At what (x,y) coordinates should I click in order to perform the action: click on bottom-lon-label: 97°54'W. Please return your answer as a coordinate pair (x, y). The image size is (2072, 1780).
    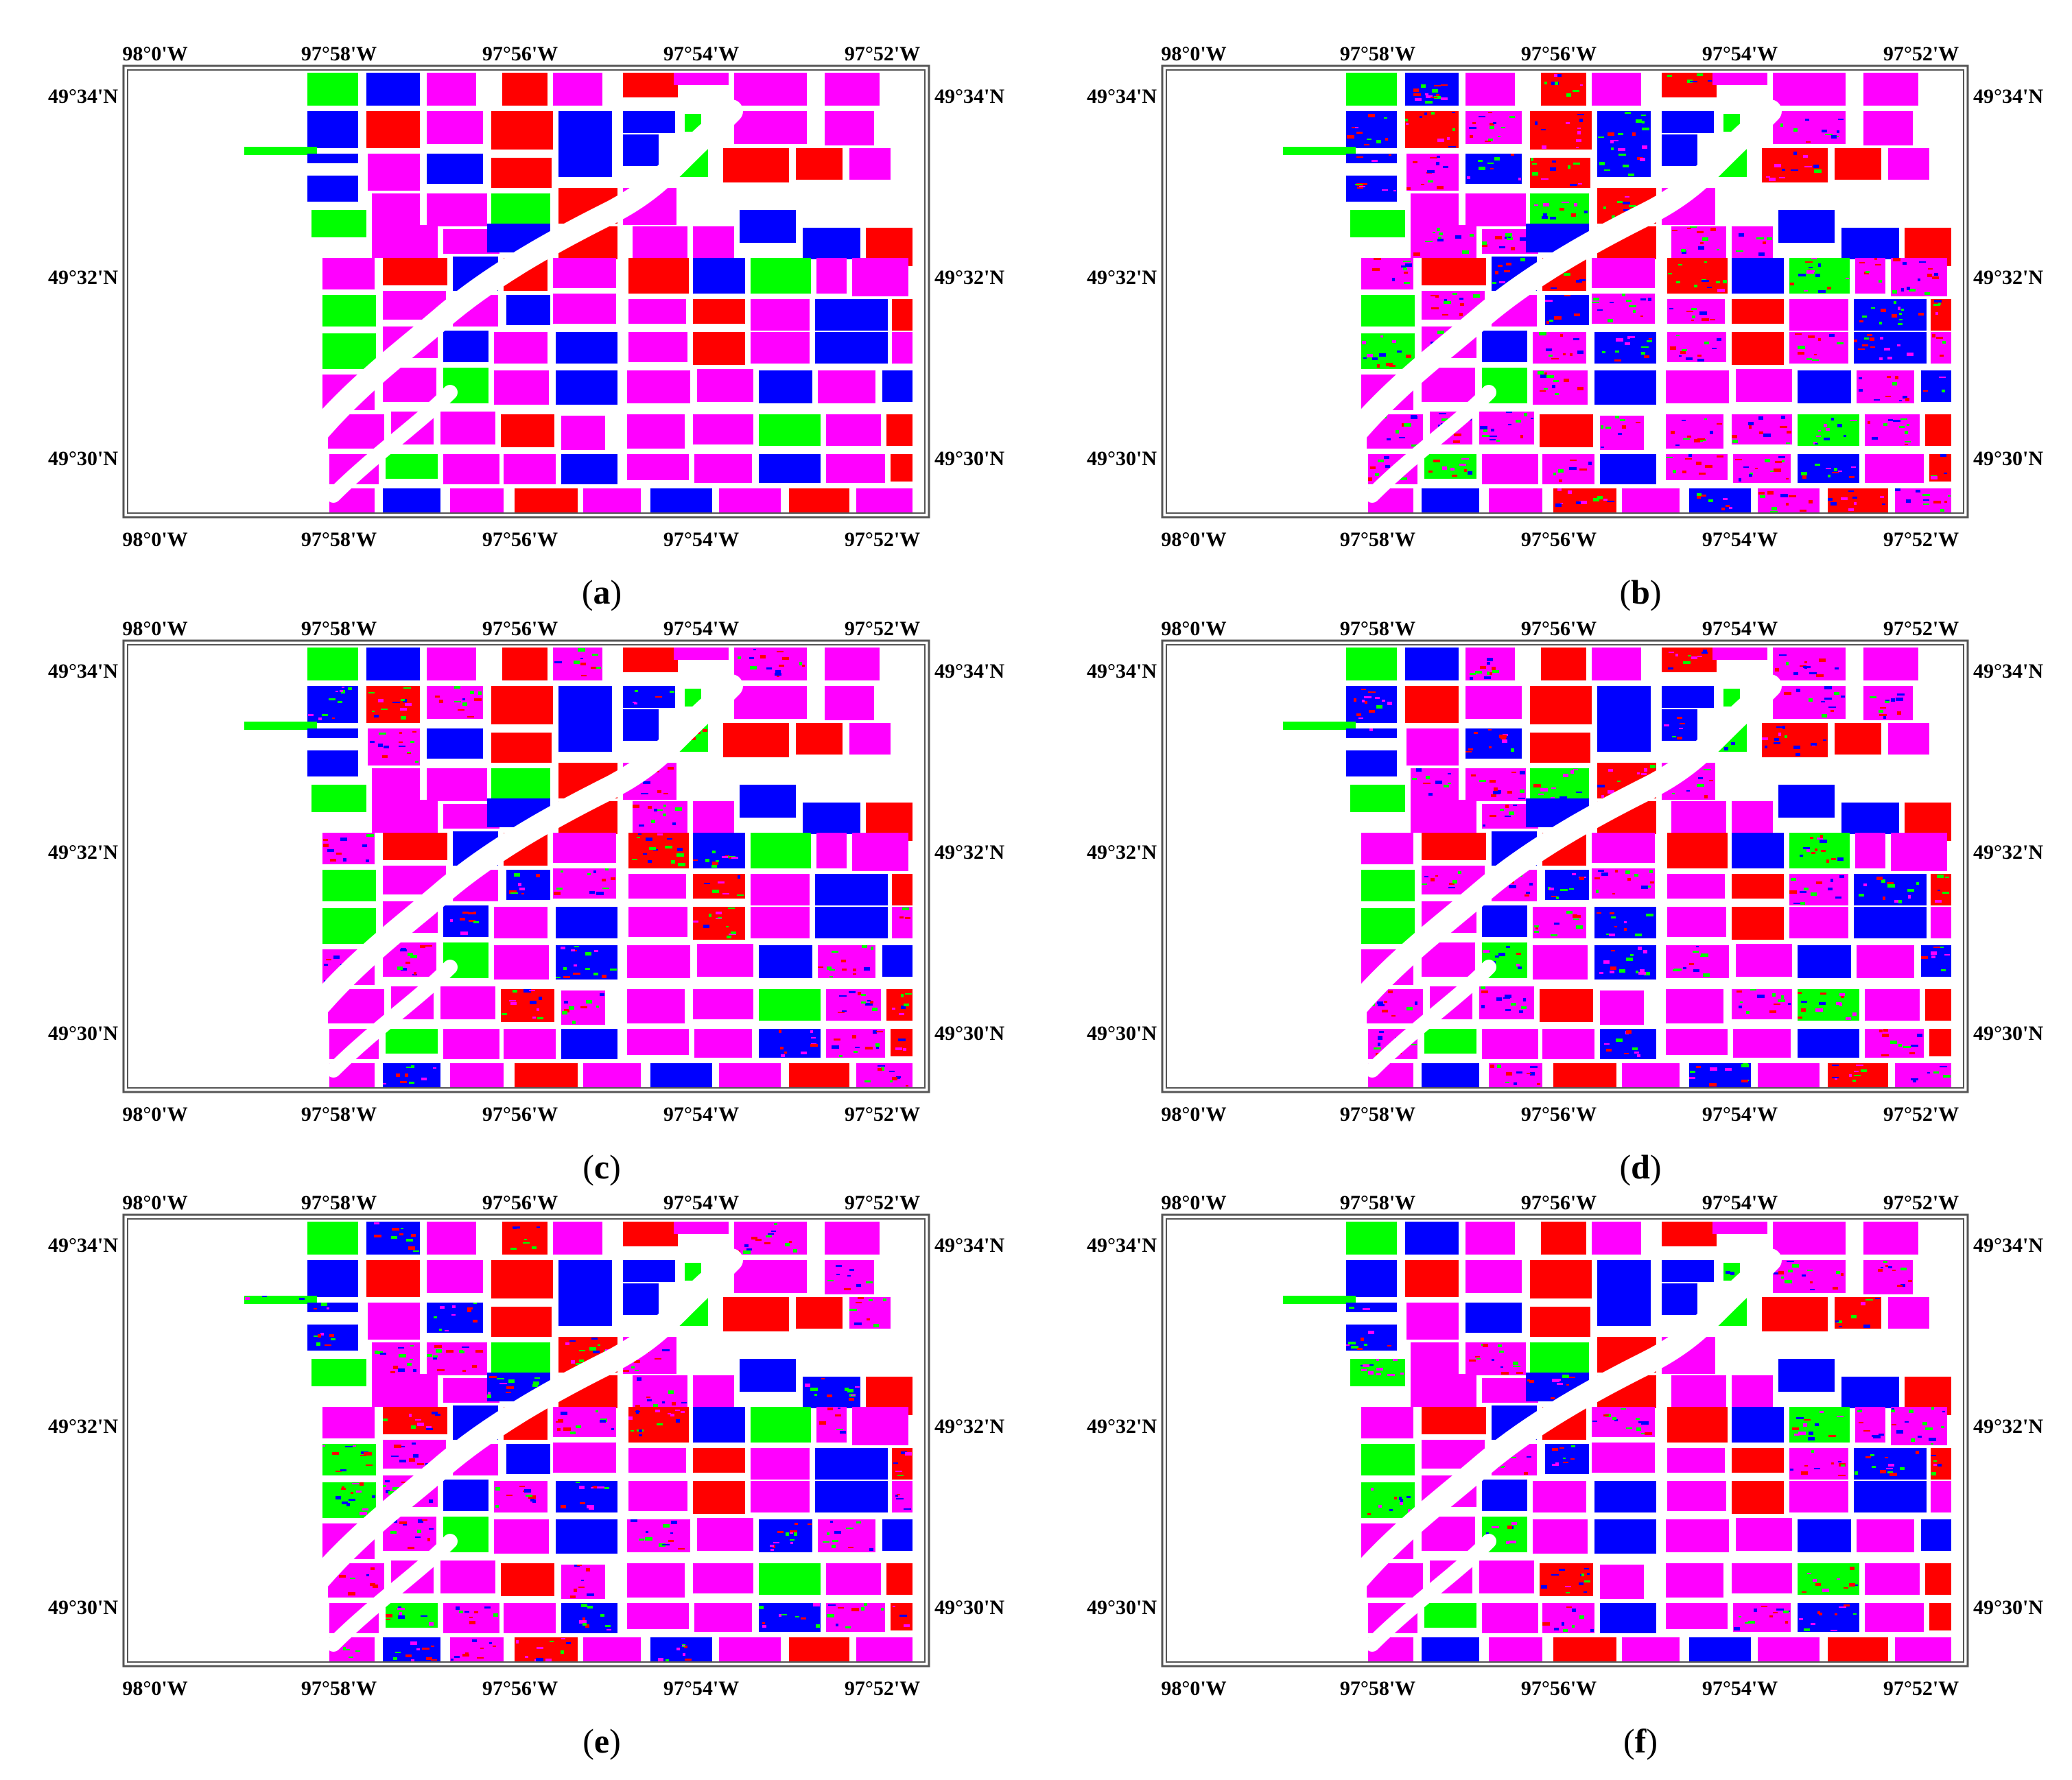
    Looking at the image, I should click on (701, 1688).